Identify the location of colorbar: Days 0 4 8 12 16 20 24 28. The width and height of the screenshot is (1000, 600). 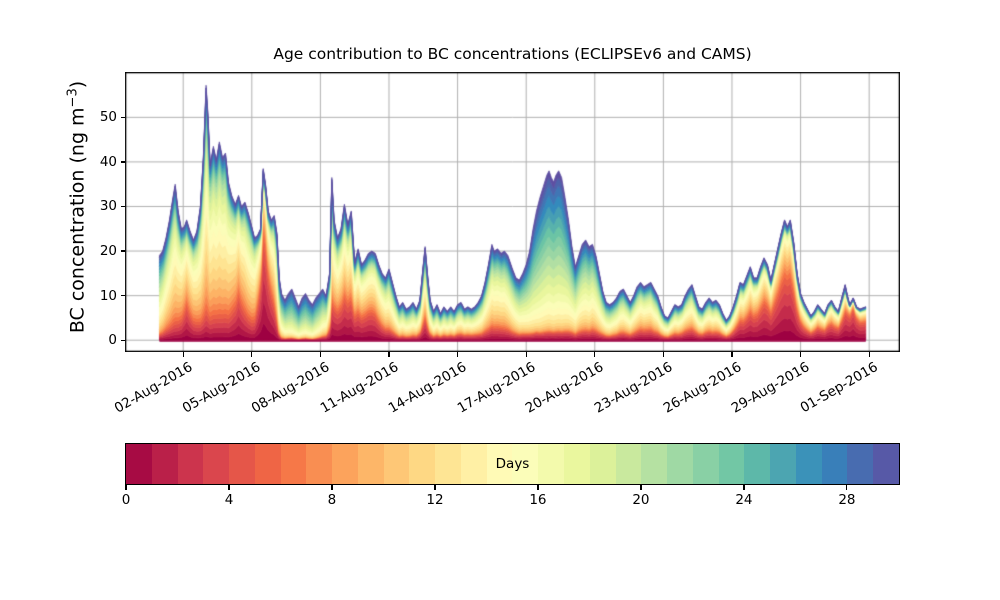
(511, 475).